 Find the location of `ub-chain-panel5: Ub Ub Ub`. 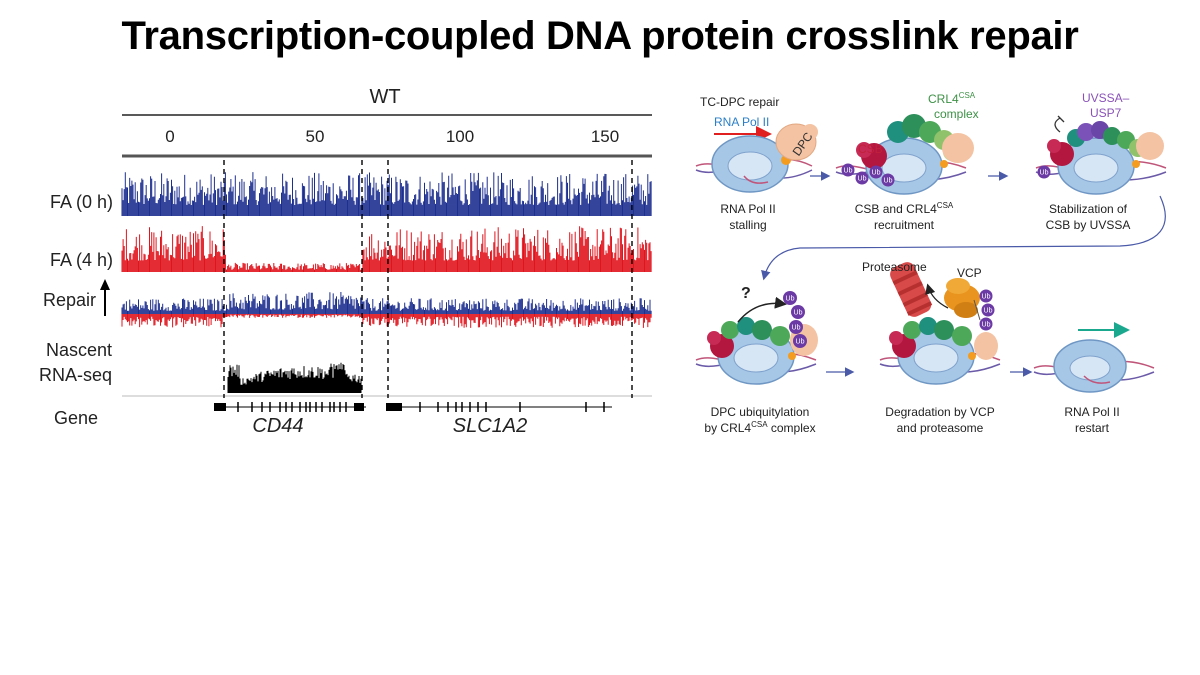

ub-chain-panel5: Ub Ub Ub is located at coordinates (987, 310).